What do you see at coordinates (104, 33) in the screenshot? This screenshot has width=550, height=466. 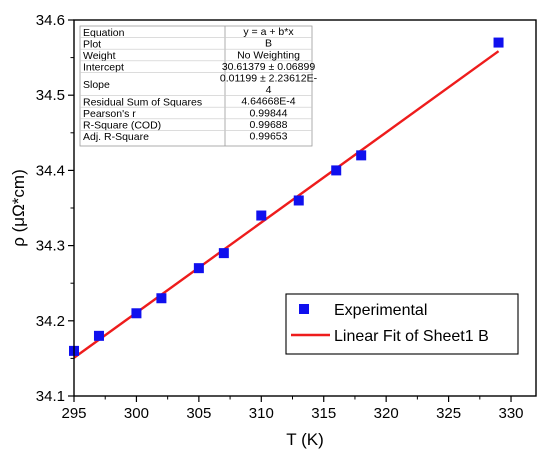 I see `stats-row-label: Equation` at bounding box center [104, 33].